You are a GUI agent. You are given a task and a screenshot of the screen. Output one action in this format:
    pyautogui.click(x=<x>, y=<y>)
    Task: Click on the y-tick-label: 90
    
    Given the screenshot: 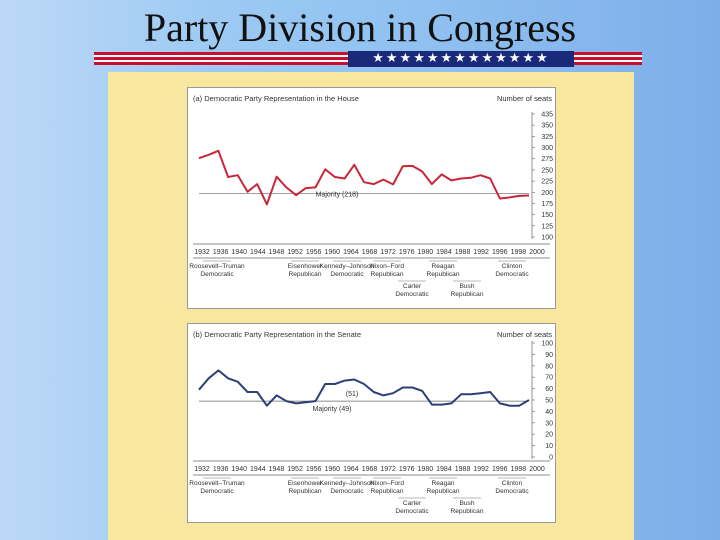 What is the action you would take?
    pyautogui.click(x=549, y=355)
    